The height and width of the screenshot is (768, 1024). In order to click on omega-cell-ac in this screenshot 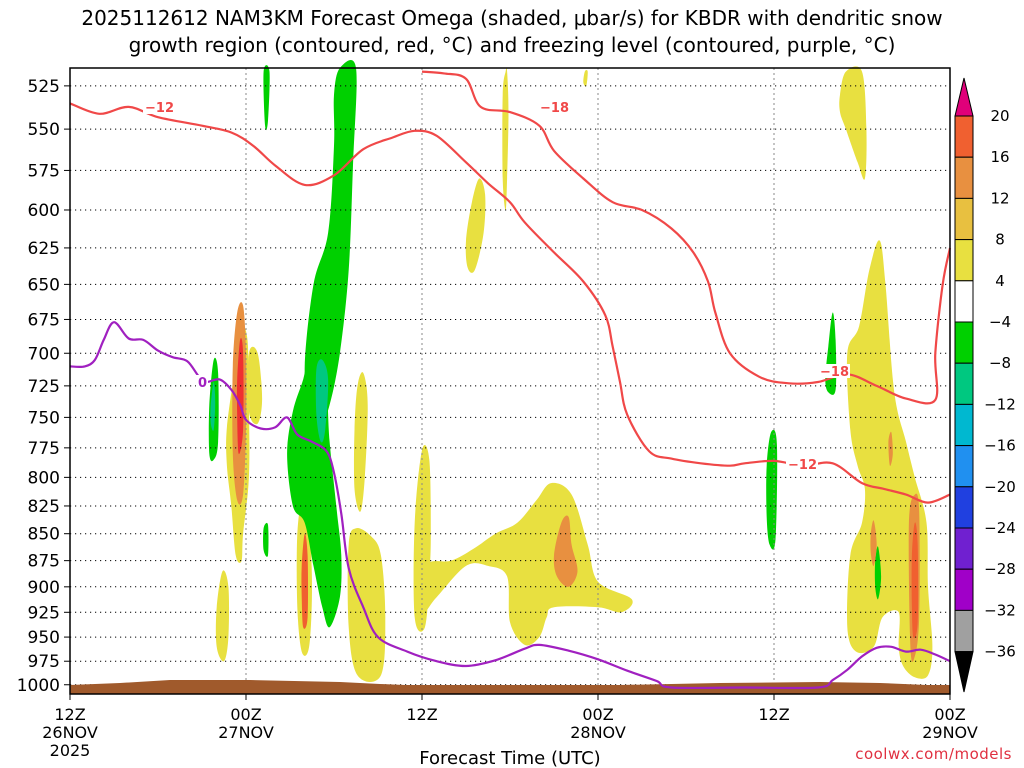, I will do `click(915, 580)`.